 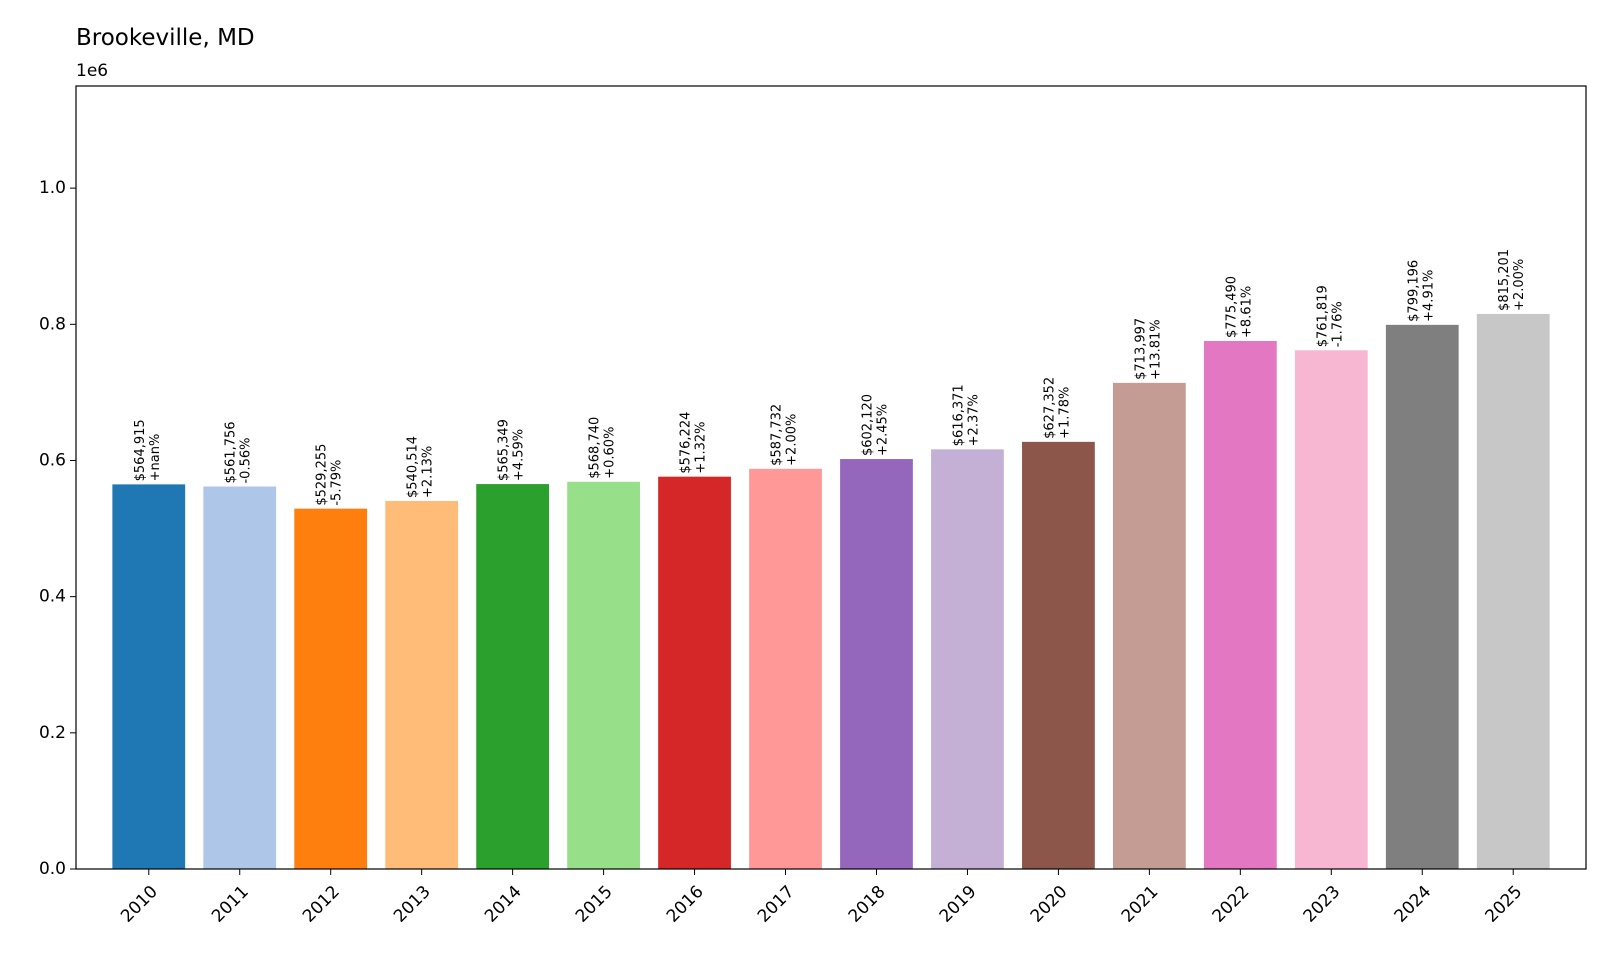 I want to click on bar-change-label: +2.45%, so click(x=882, y=430).